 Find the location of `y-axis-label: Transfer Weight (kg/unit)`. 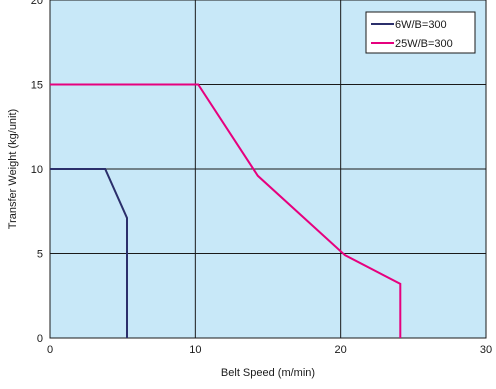

y-axis-label: Transfer Weight (kg/unit) is located at coordinates (13, 169).